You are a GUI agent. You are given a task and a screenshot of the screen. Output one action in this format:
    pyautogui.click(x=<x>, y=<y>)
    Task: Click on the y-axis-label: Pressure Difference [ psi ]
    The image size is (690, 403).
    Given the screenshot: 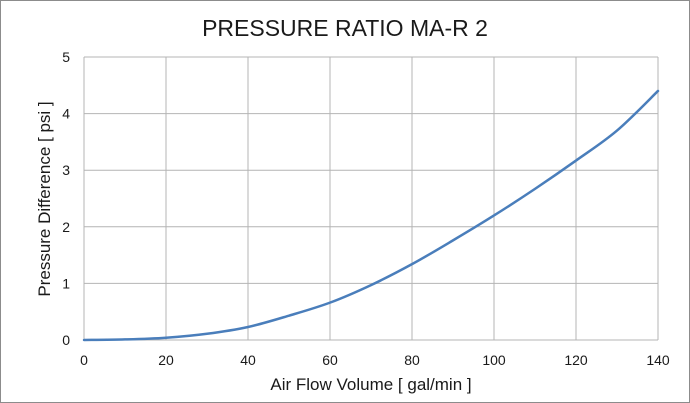 What is the action you would take?
    pyautogui.click(x=44, y=198)
    